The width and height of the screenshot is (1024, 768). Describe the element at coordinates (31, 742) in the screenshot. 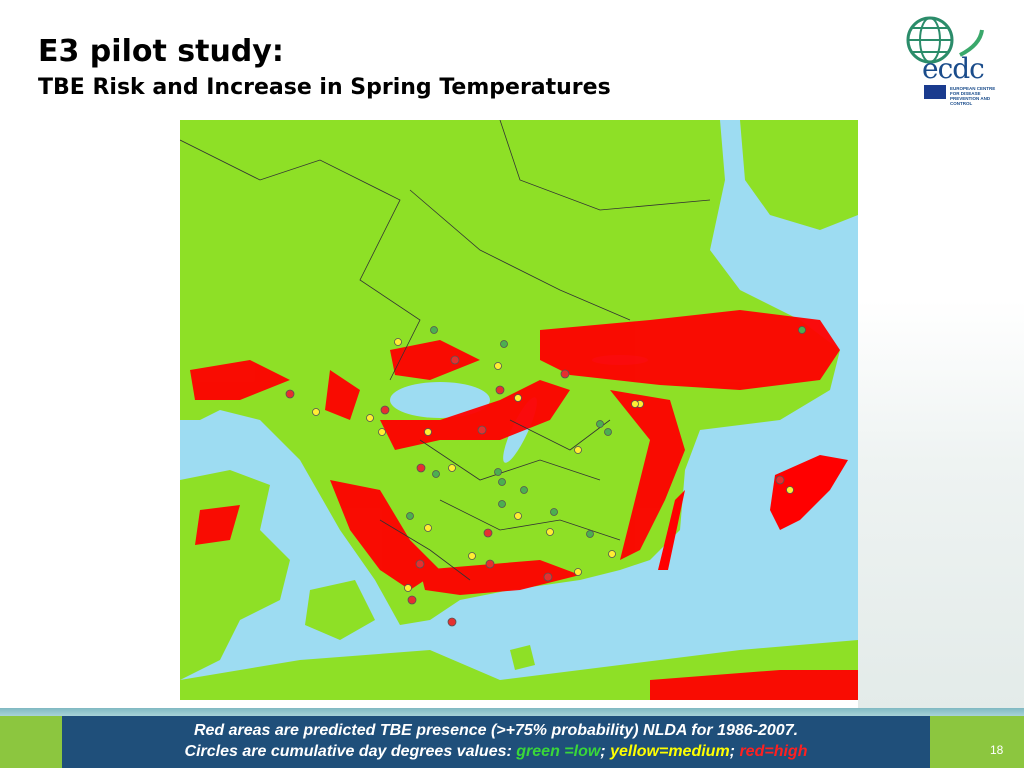

I see `bottom-left-accent` at that location.